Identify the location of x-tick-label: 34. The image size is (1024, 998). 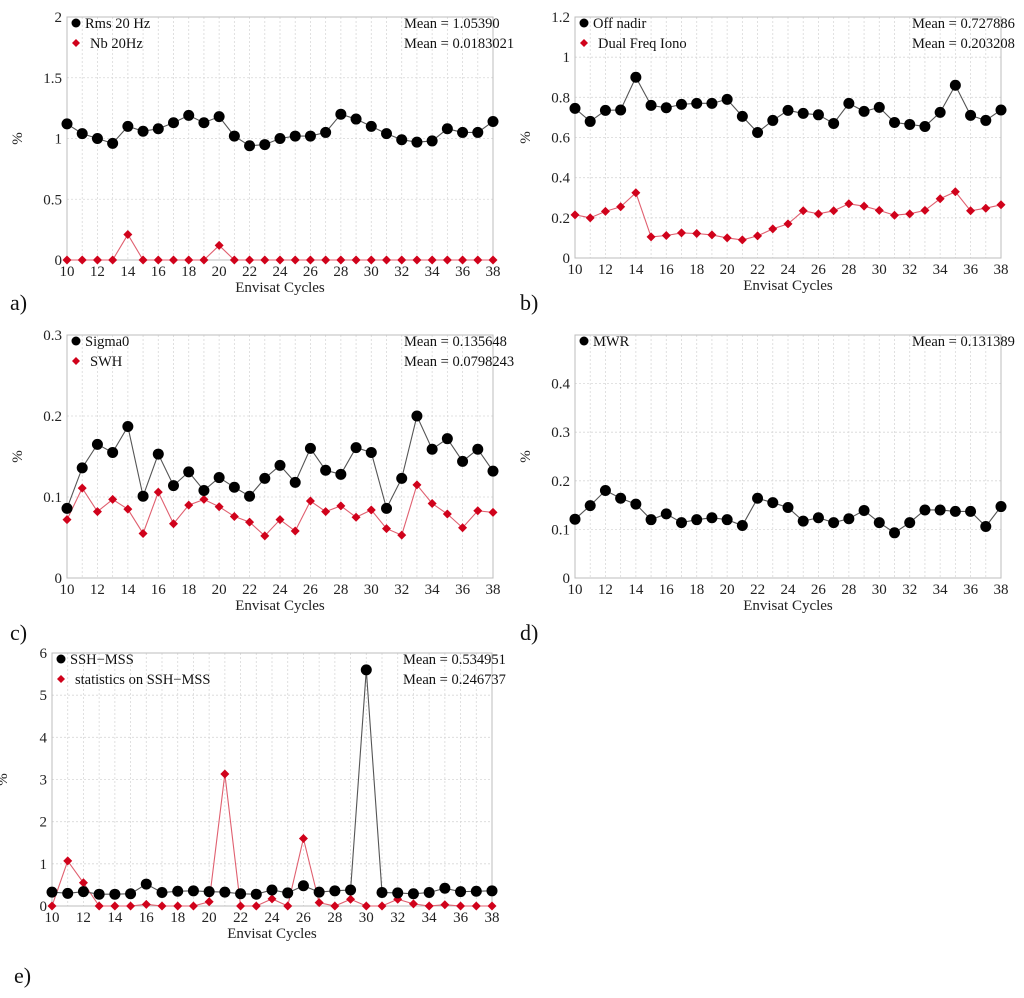
(433, 272).